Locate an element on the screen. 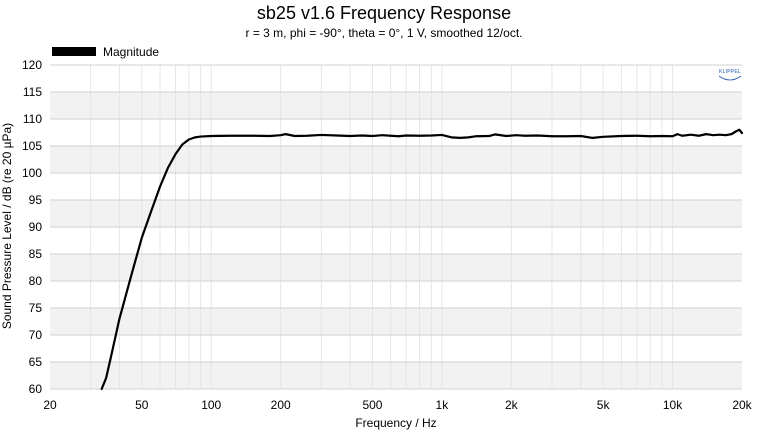 This screenshot has width=768, height=432. y-tick-label: 95 is located at coordinates (36, 200).